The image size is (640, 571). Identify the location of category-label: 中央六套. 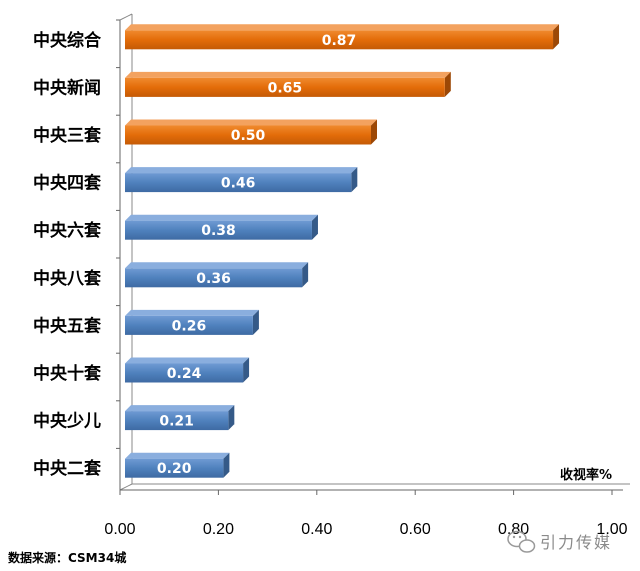
(67, 230).